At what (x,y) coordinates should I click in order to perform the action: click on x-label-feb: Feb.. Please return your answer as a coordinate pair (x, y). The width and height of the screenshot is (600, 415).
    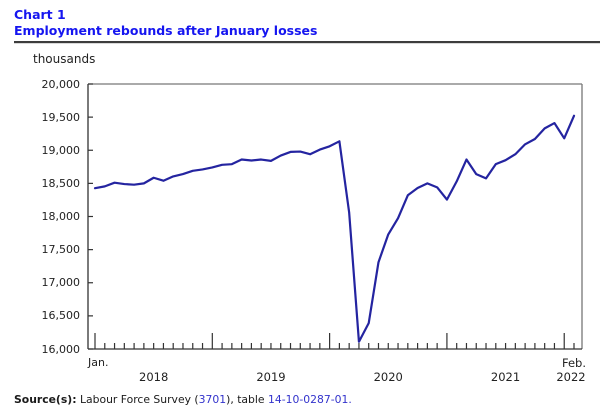
    Looking at the image, I should click on (574, 363).